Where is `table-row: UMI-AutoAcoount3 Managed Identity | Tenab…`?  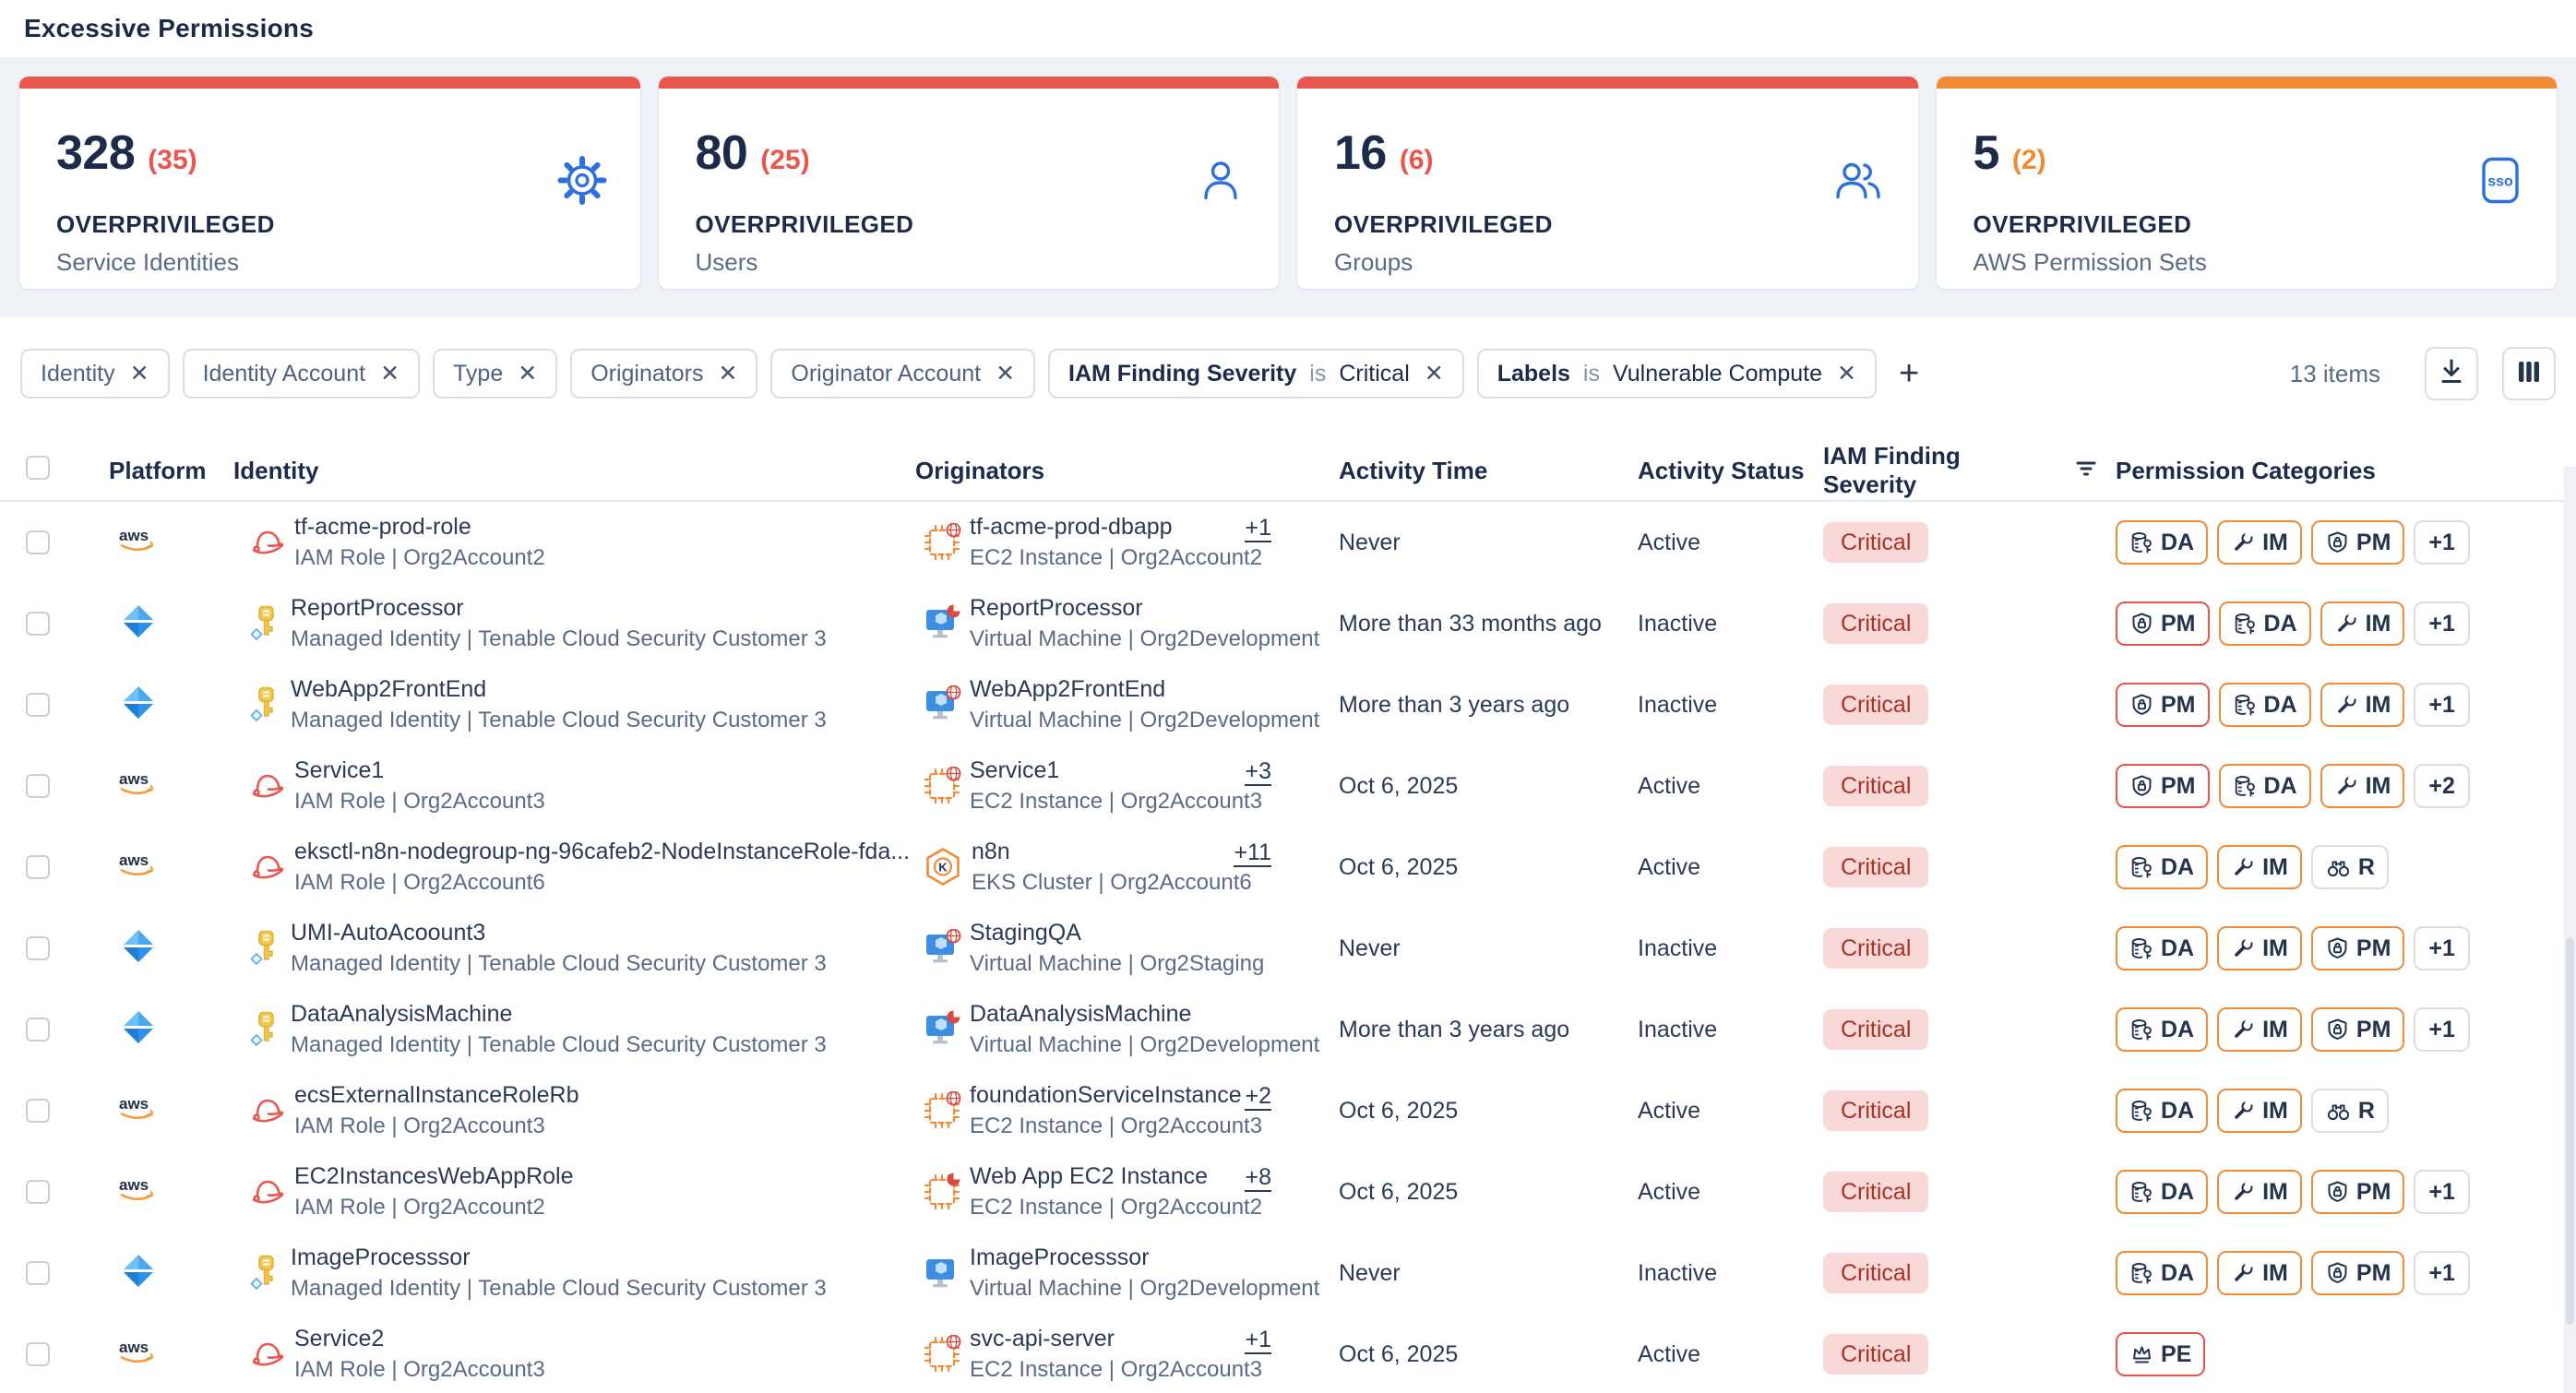
table-row: UMI-AutoAcoount3 Managed Identity | Tenab… is located at coordinates (1288, 948).